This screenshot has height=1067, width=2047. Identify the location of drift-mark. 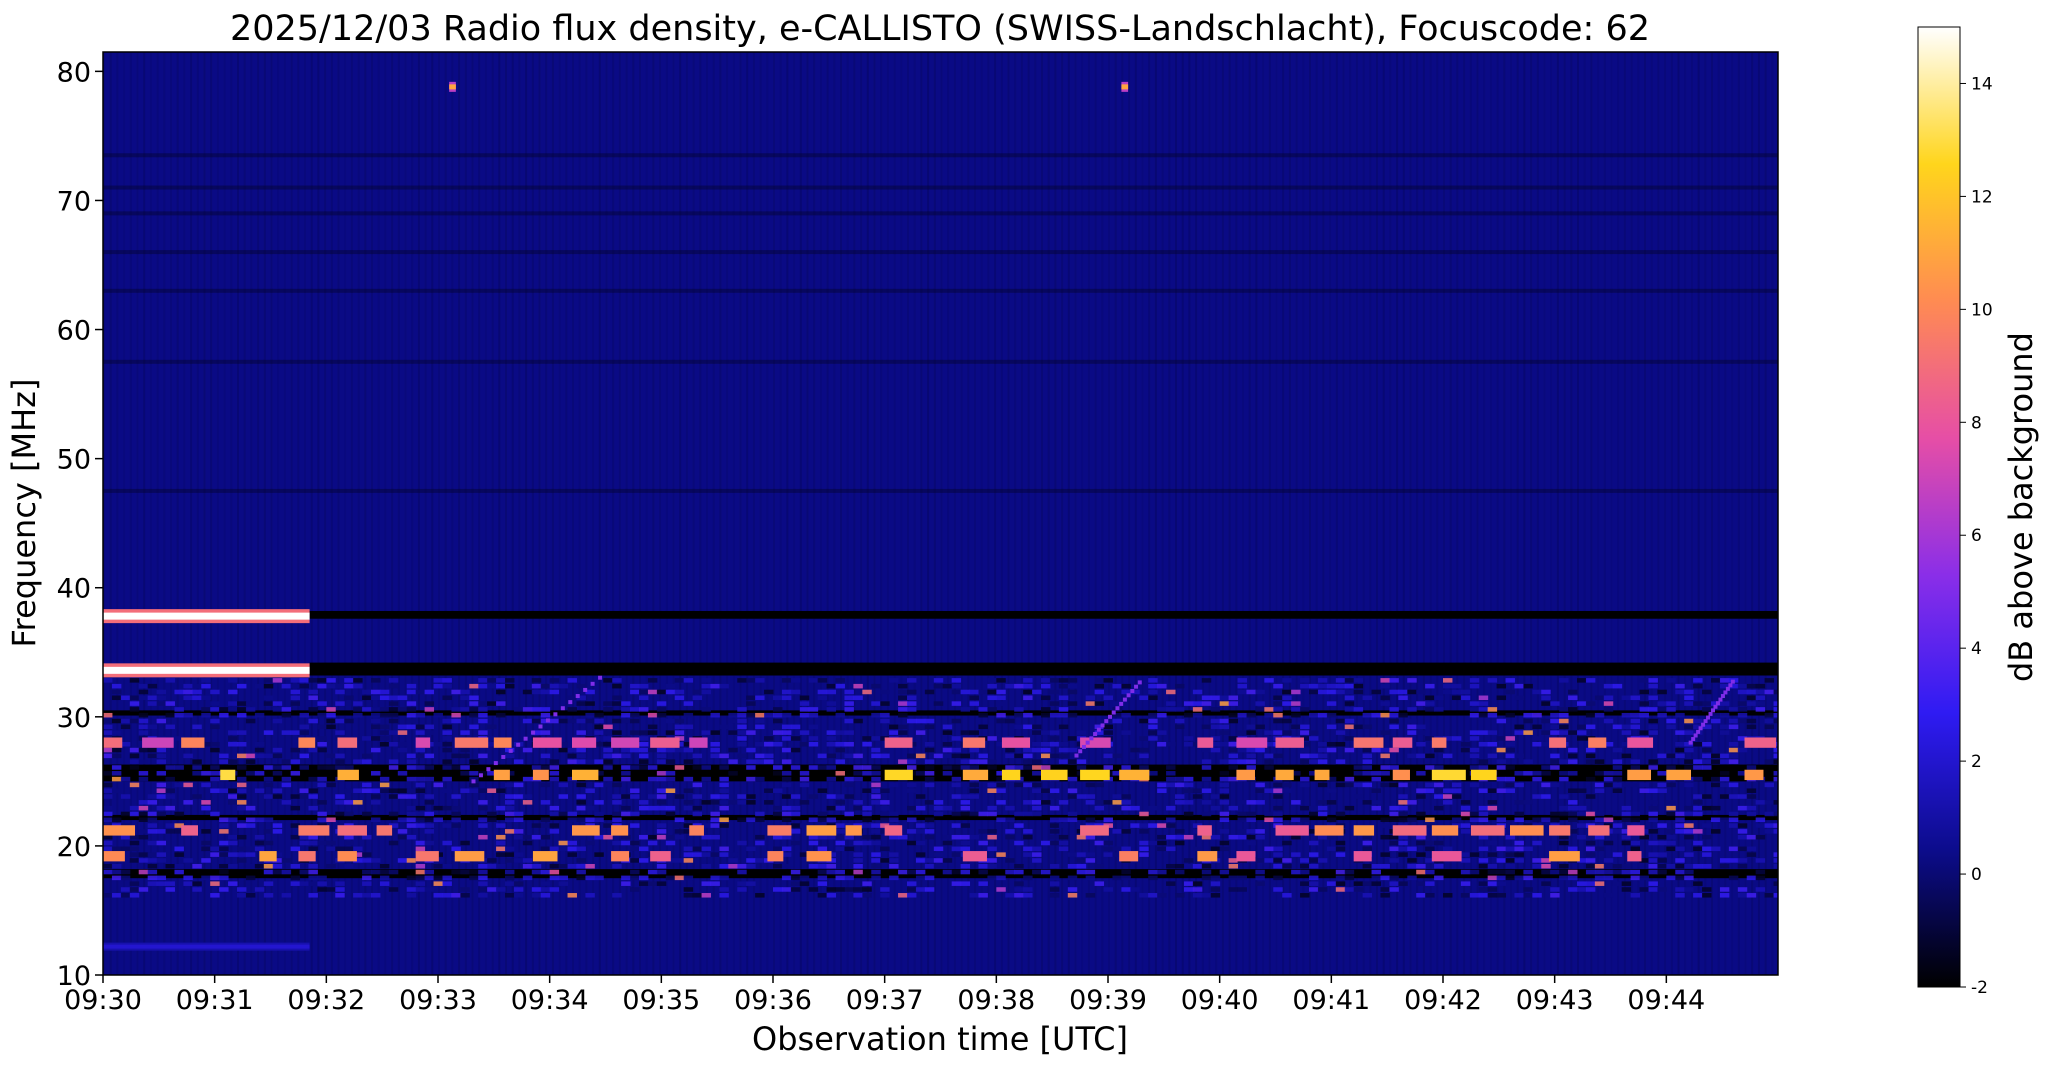
(518, 744).